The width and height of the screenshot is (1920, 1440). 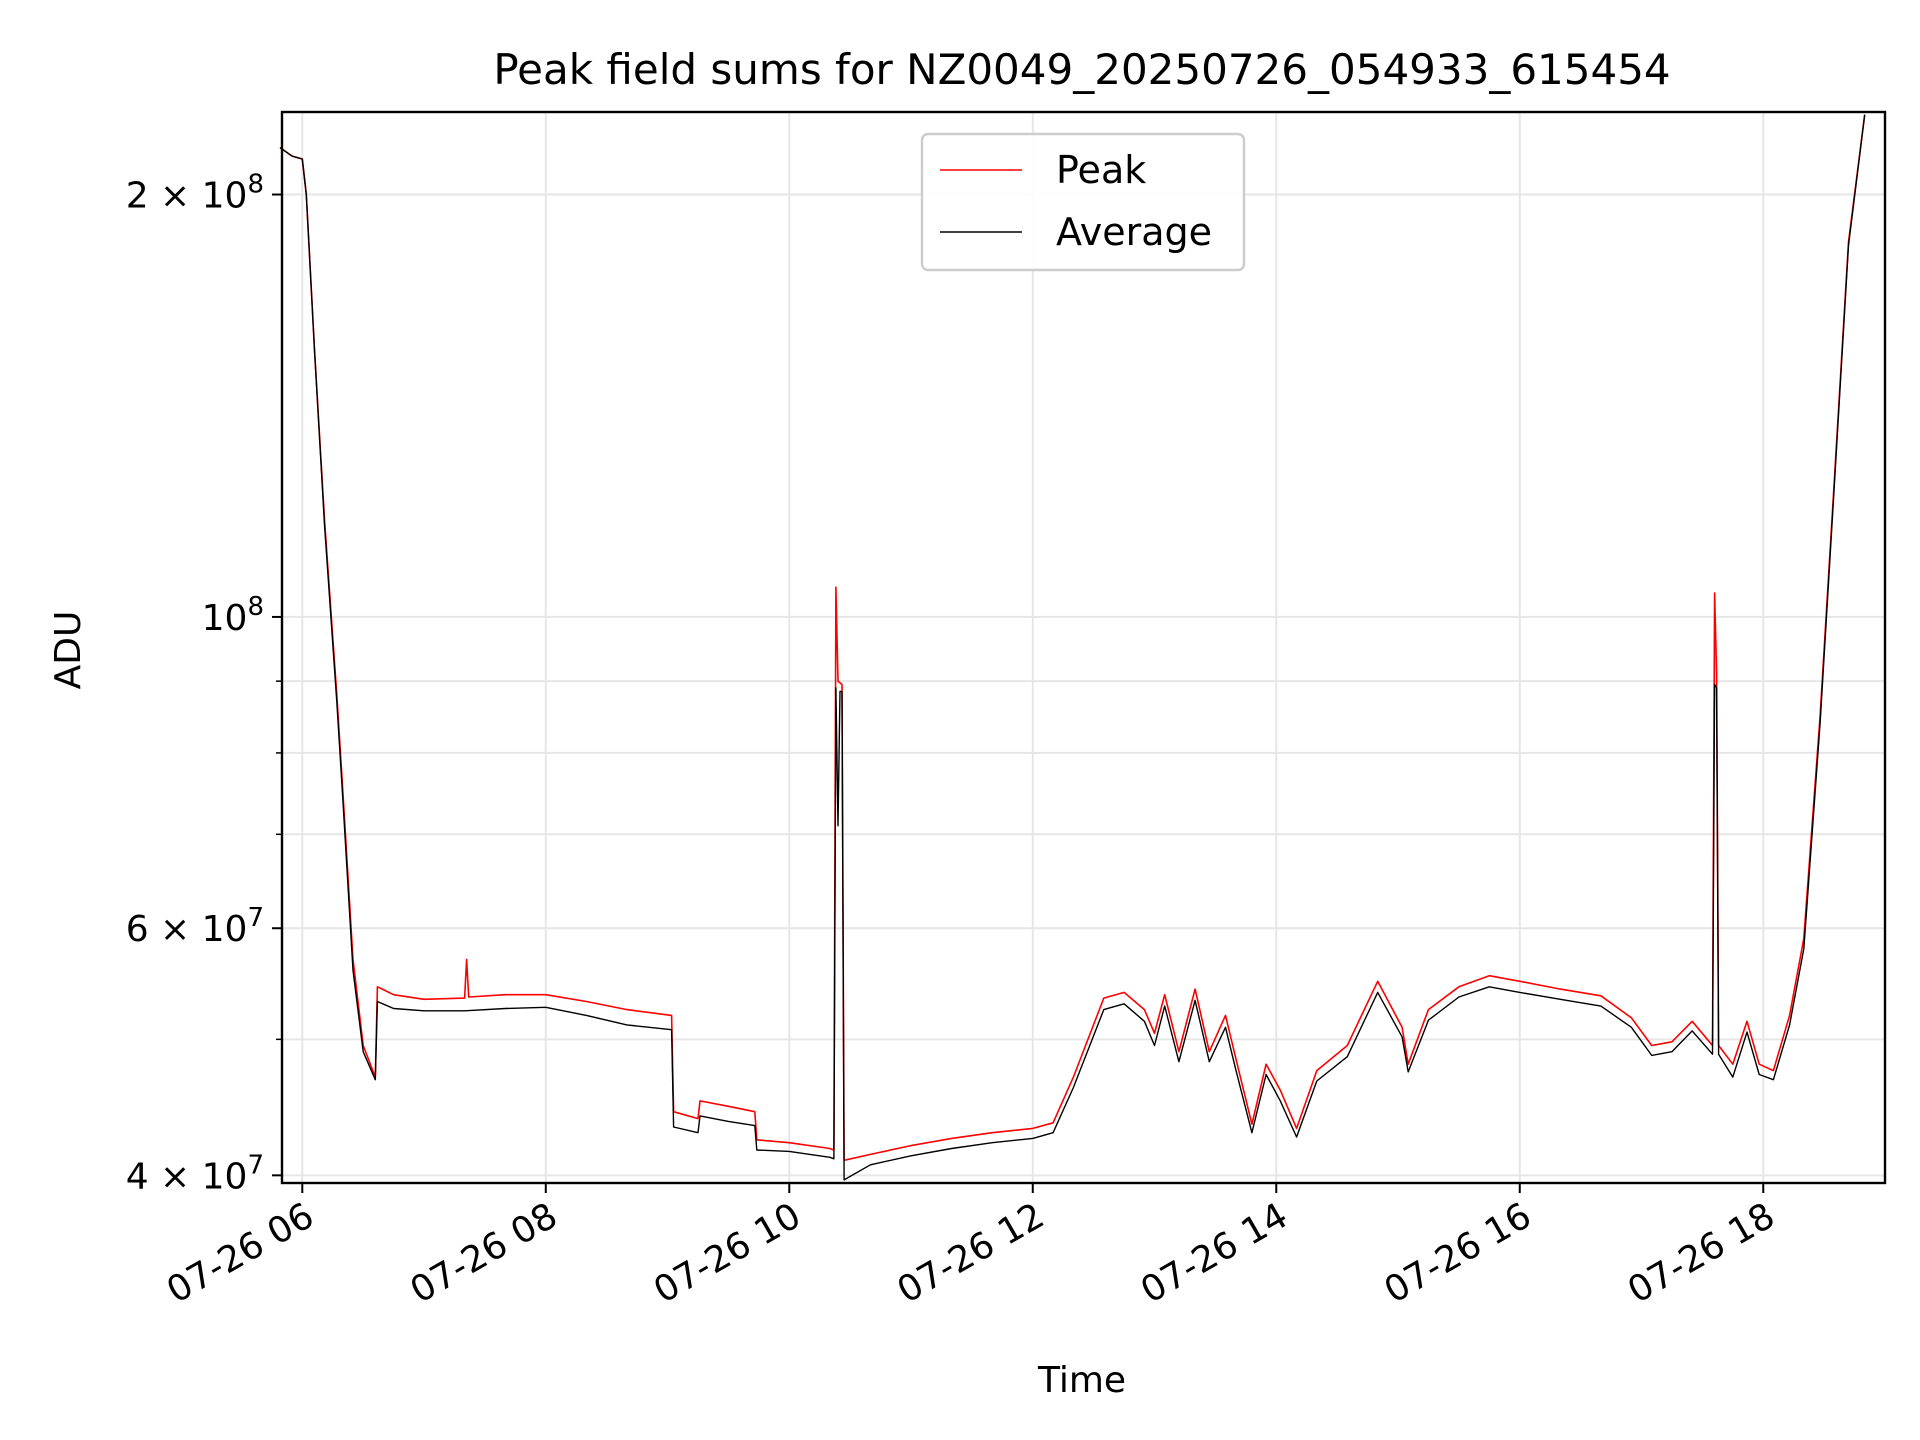 What do you see at coordinates (1134, 232) in the screenshot?
I see `legend-label-average: Average` at bounding box center [1134, 232].